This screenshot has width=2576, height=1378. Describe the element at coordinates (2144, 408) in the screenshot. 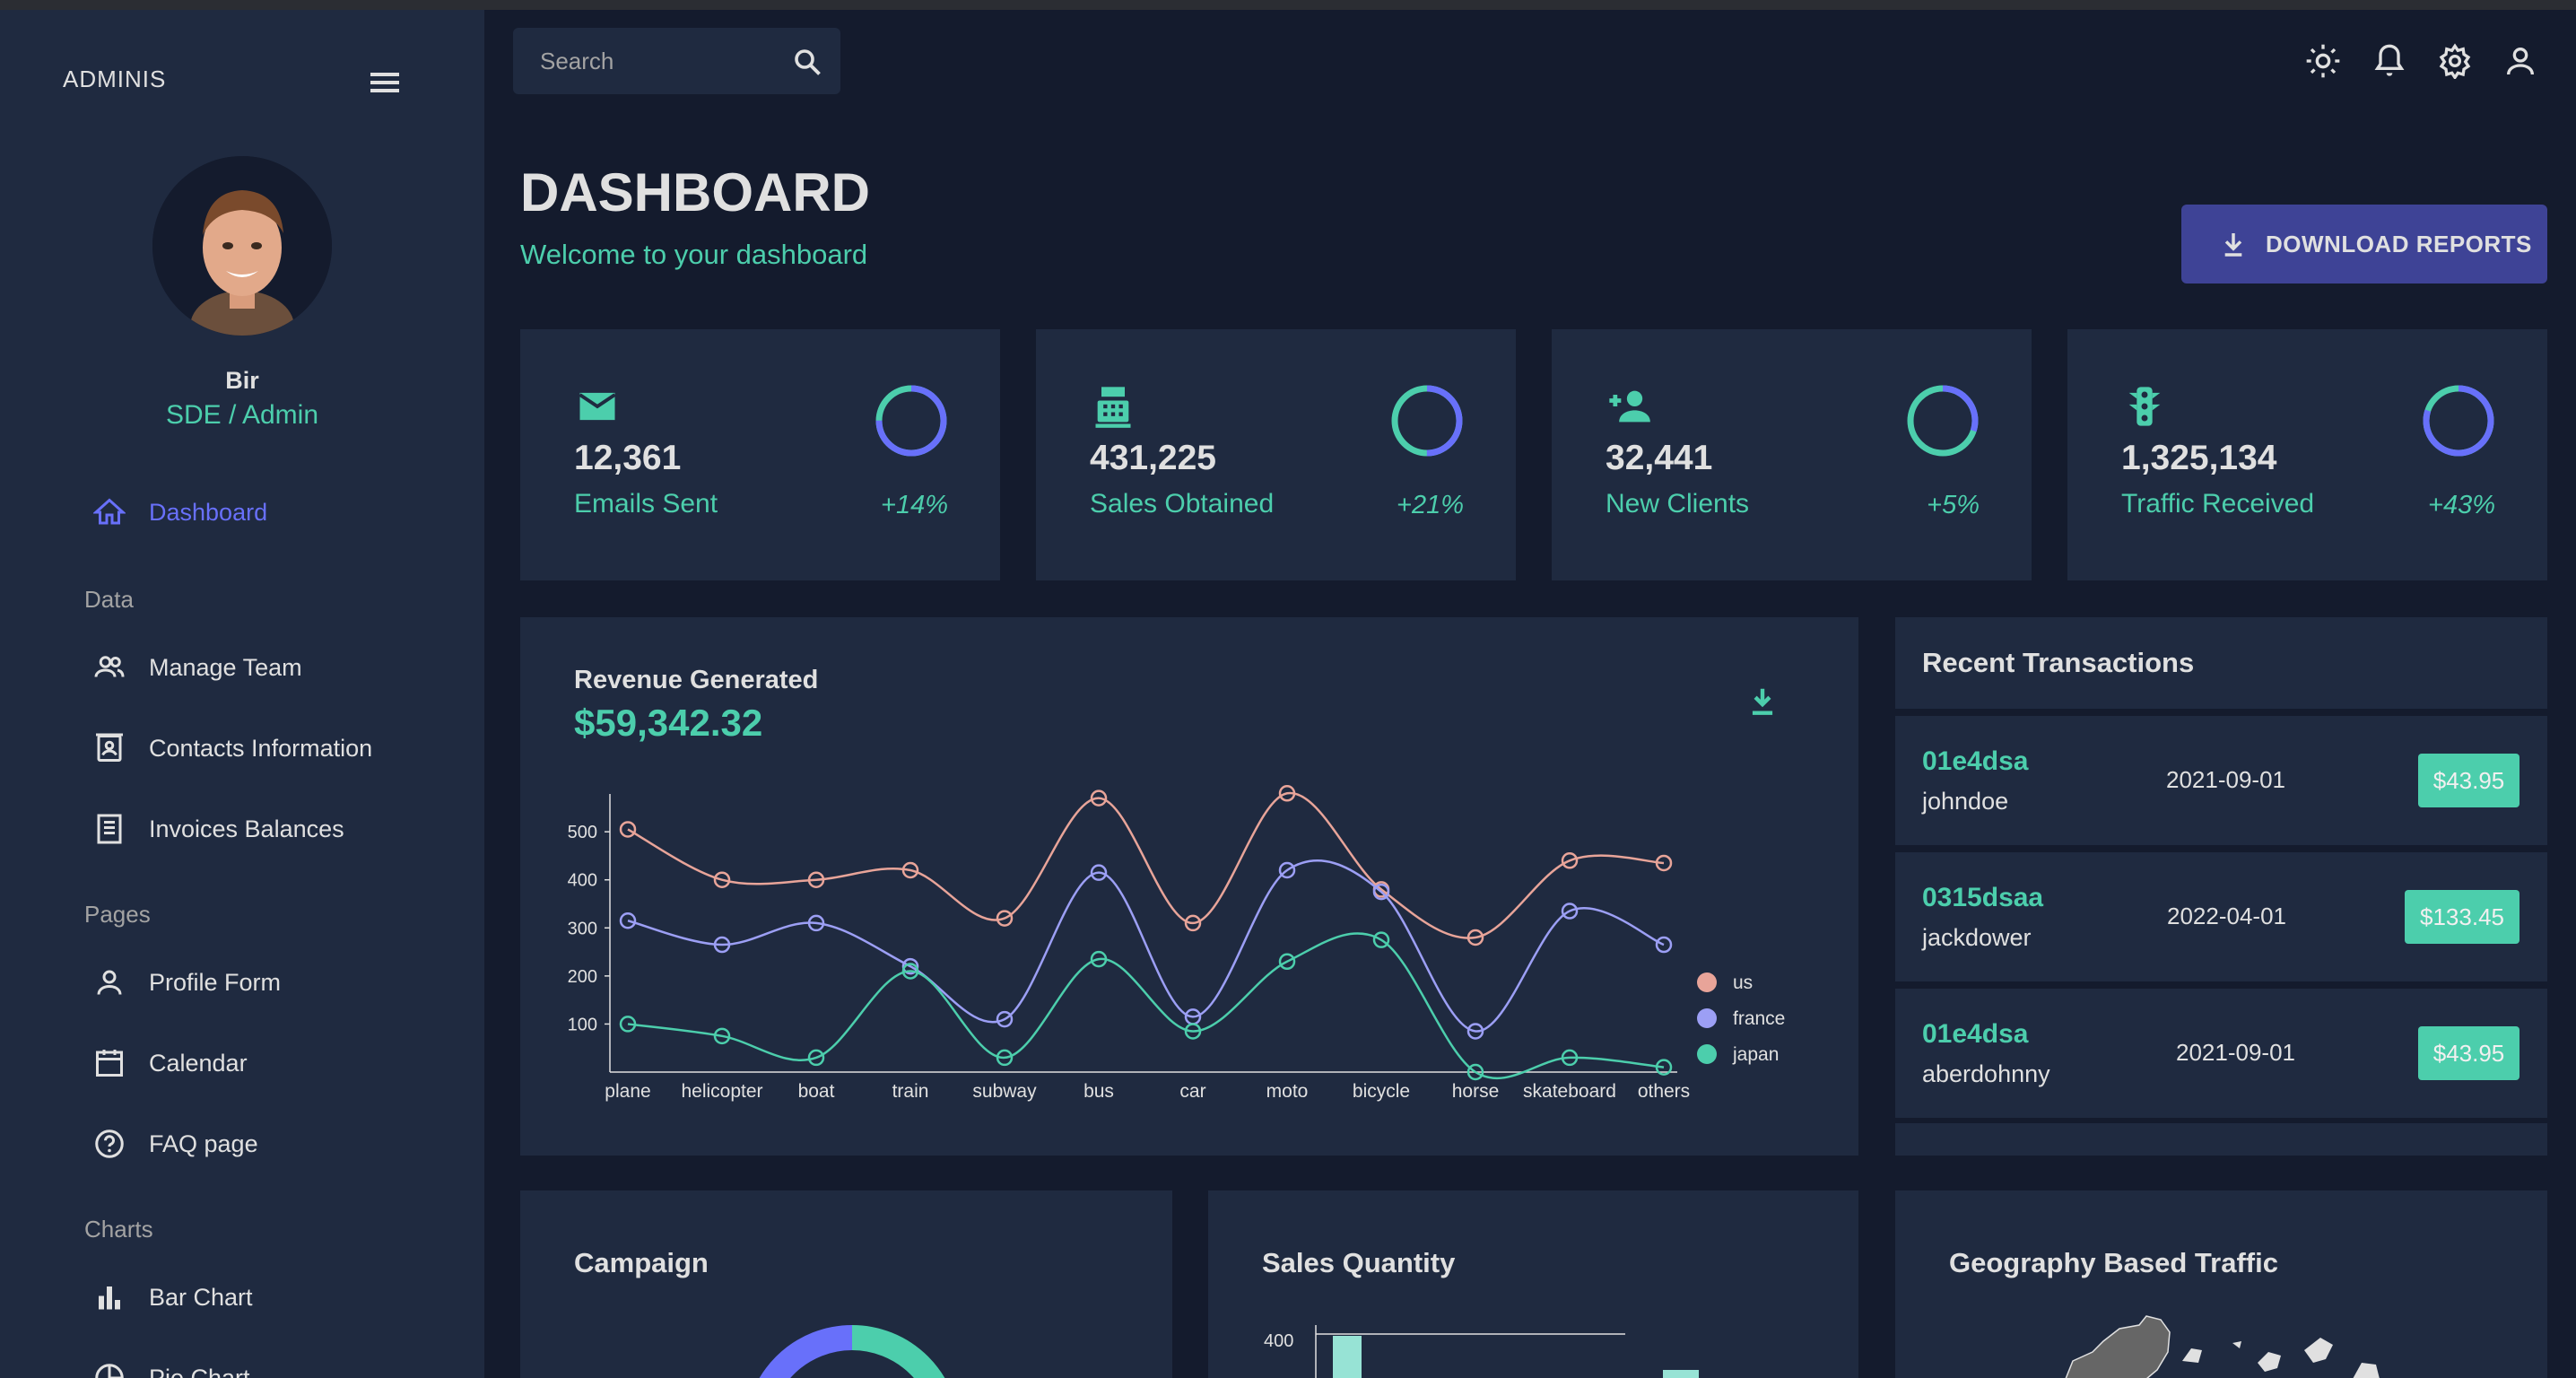

I see `traffic-icon` at that location.